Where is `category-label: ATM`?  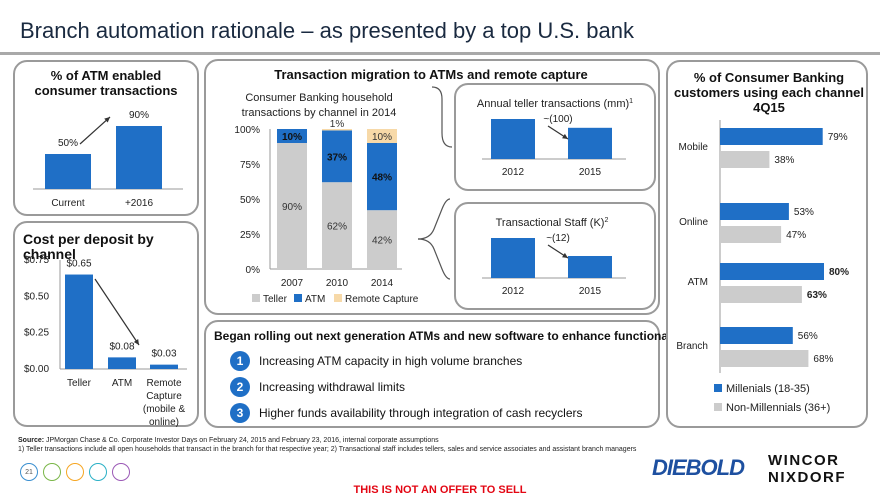
category-label: ATM is located at coordinates (698, 282).